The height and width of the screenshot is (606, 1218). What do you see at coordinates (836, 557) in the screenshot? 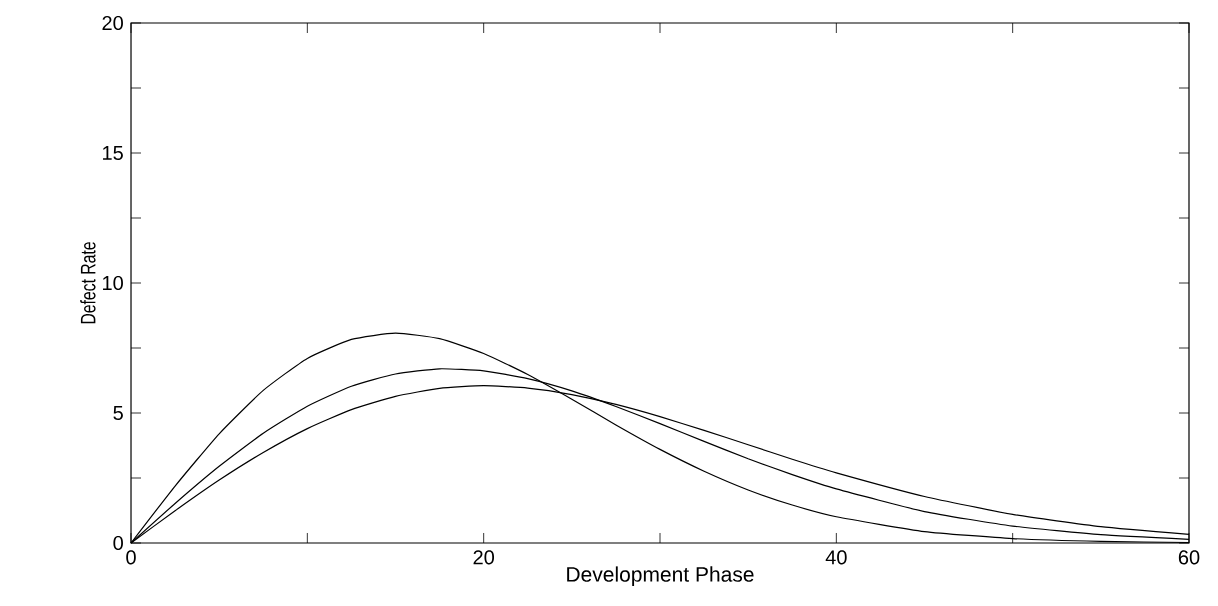
I see `x-tick-label: 40` at bounding box center [836, 557].